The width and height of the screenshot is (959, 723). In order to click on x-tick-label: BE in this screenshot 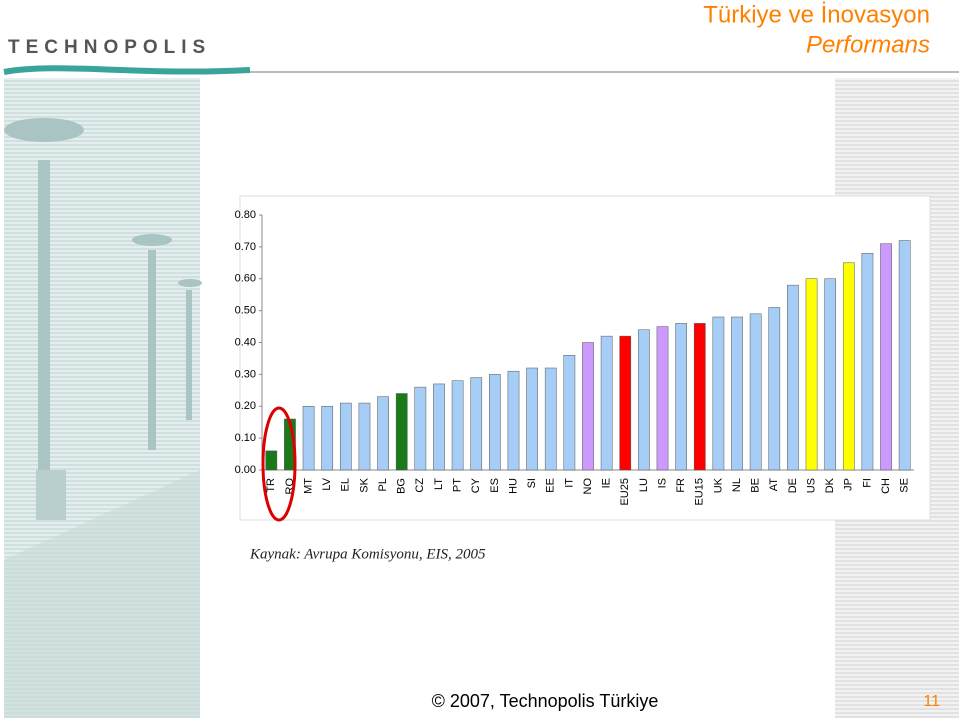, I will do `click(756, 485)`.